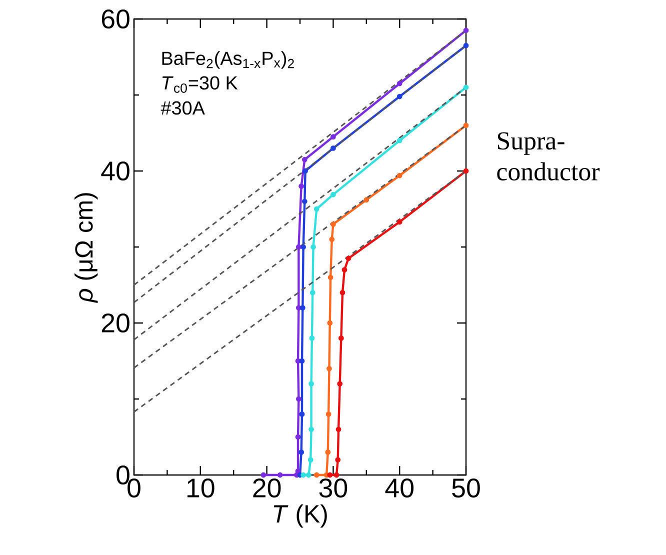  I want to click on y-tick-label: 0, so click(123, 475).